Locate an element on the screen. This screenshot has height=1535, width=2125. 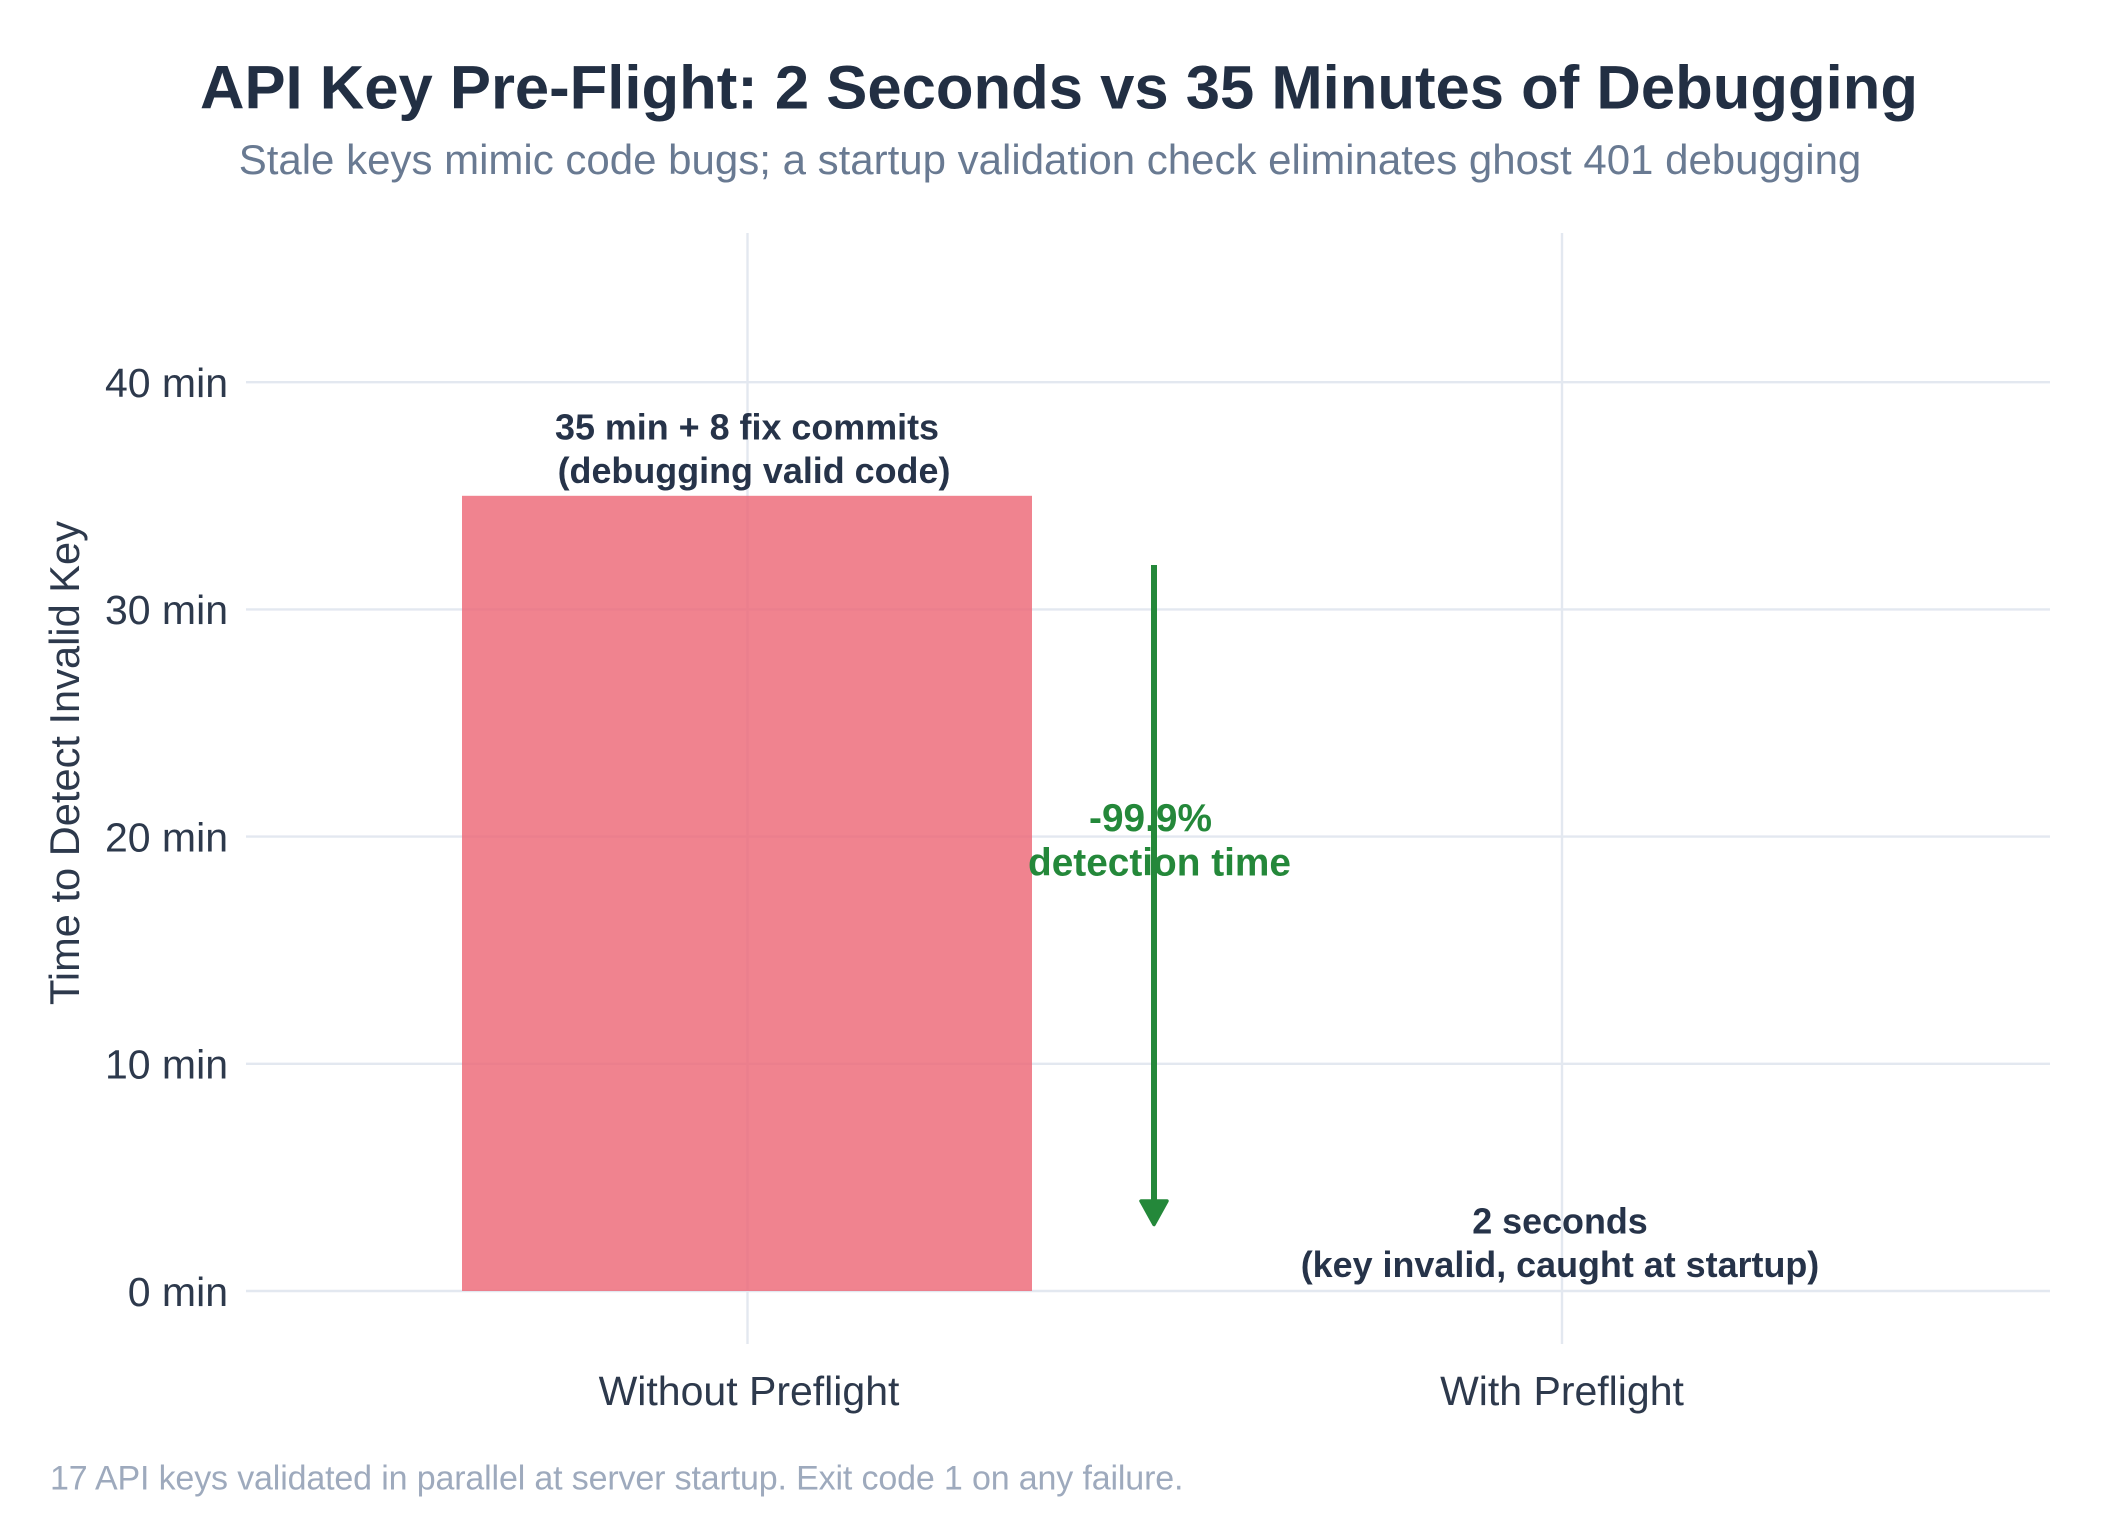
svg-text: detection time is located at coordinates (1159, 862).